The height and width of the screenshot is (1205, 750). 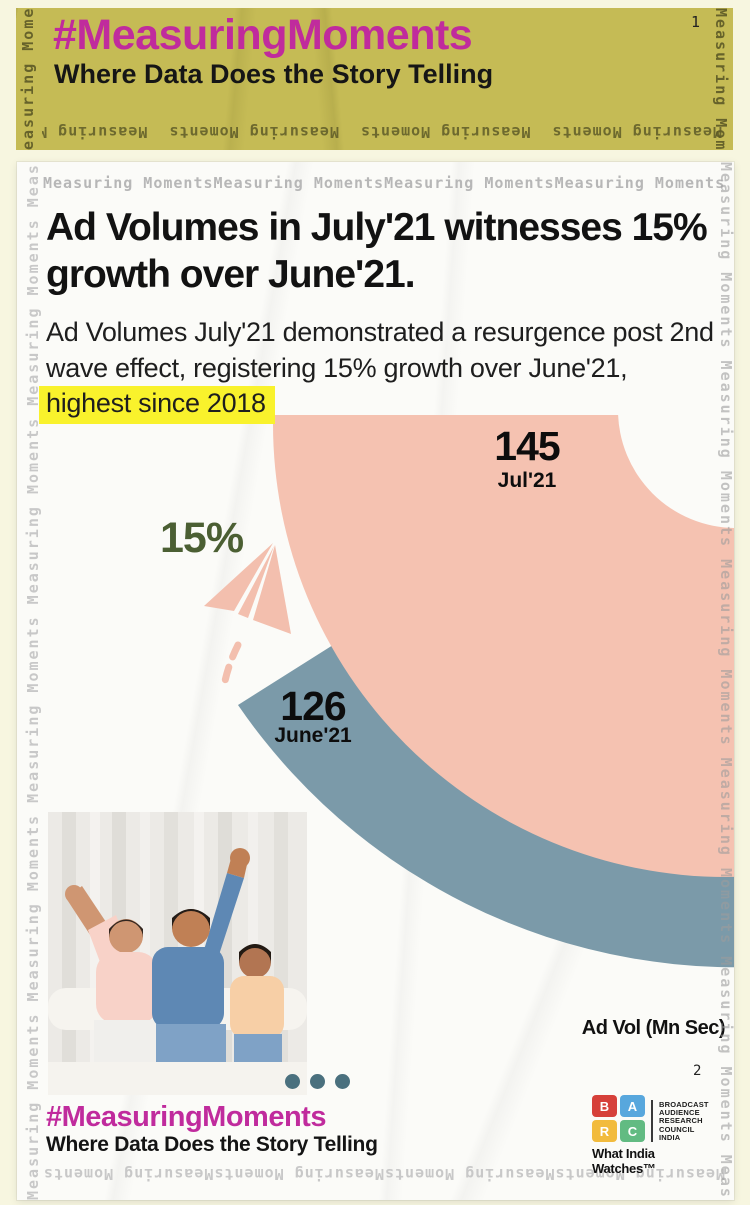 I want to click on dashed-trail-icon, so click(x=231, y=663).